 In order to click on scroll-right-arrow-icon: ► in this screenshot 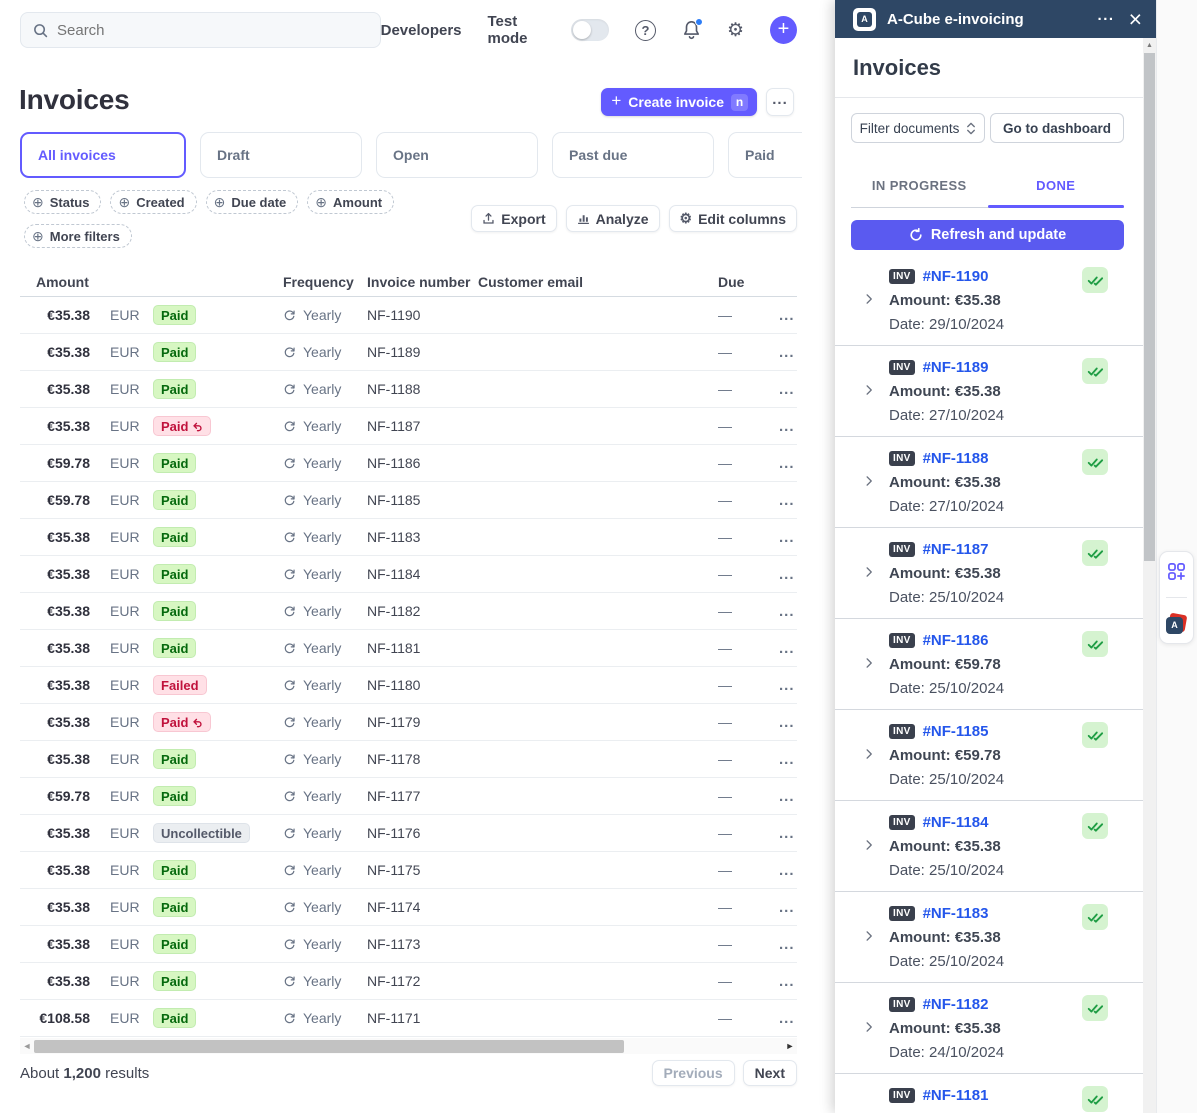, I will do `click(790, 1046)`.